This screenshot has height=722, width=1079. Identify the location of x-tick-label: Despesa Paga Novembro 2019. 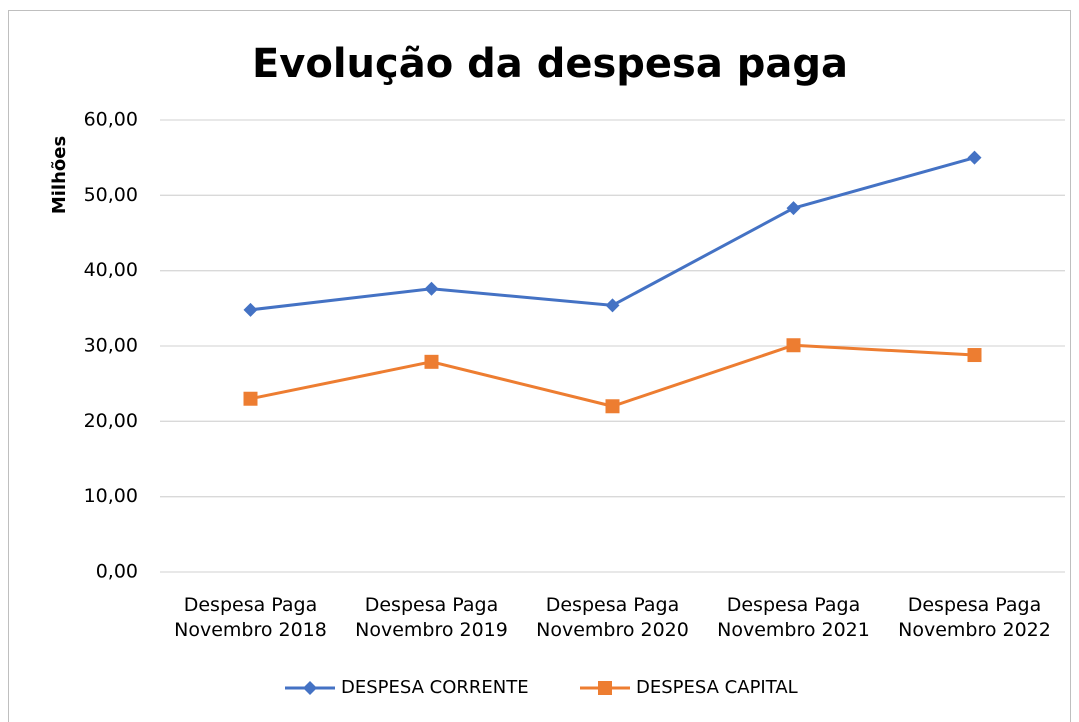
(431, 617).